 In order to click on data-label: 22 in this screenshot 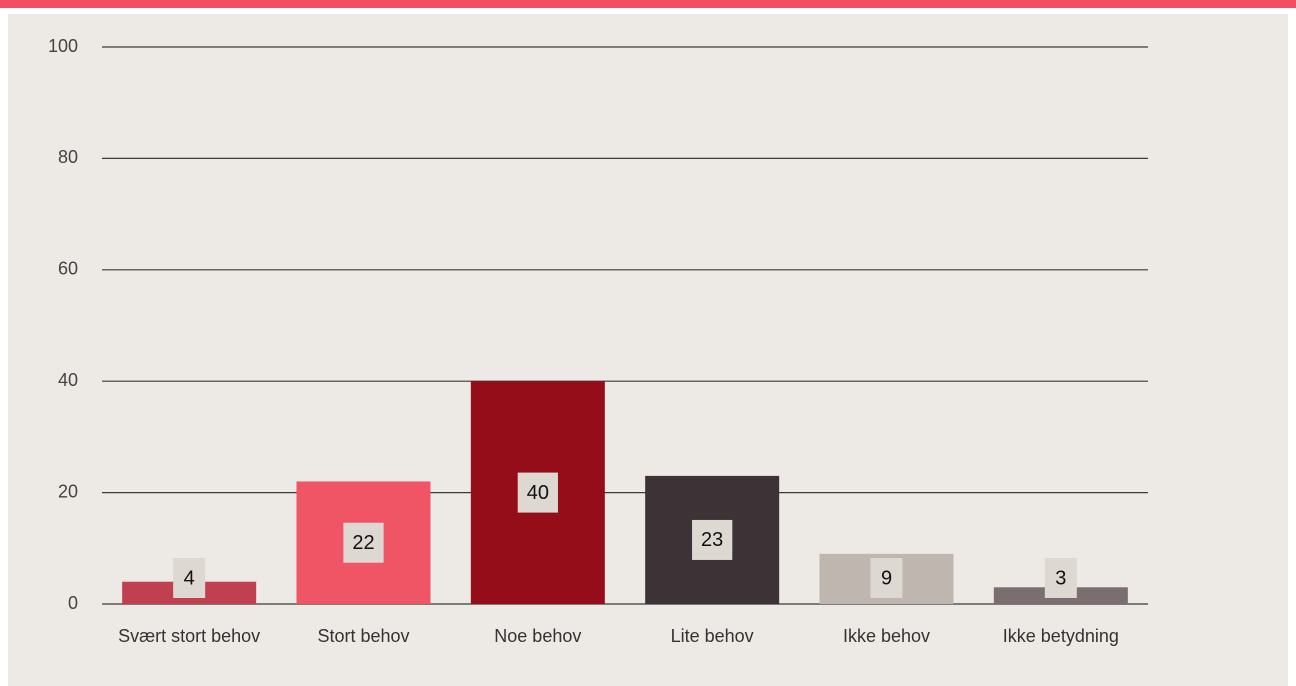, I will do `click(363, 543)`.